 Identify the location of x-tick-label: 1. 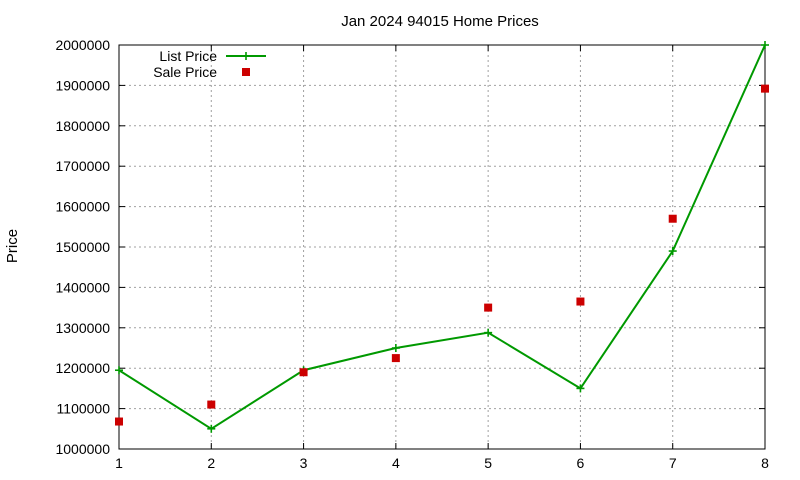
(119, 463).